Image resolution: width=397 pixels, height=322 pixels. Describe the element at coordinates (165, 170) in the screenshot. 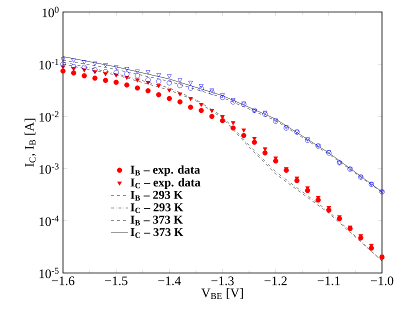

I see `legend-label: I$_{B}$ – exp. data` at that location.